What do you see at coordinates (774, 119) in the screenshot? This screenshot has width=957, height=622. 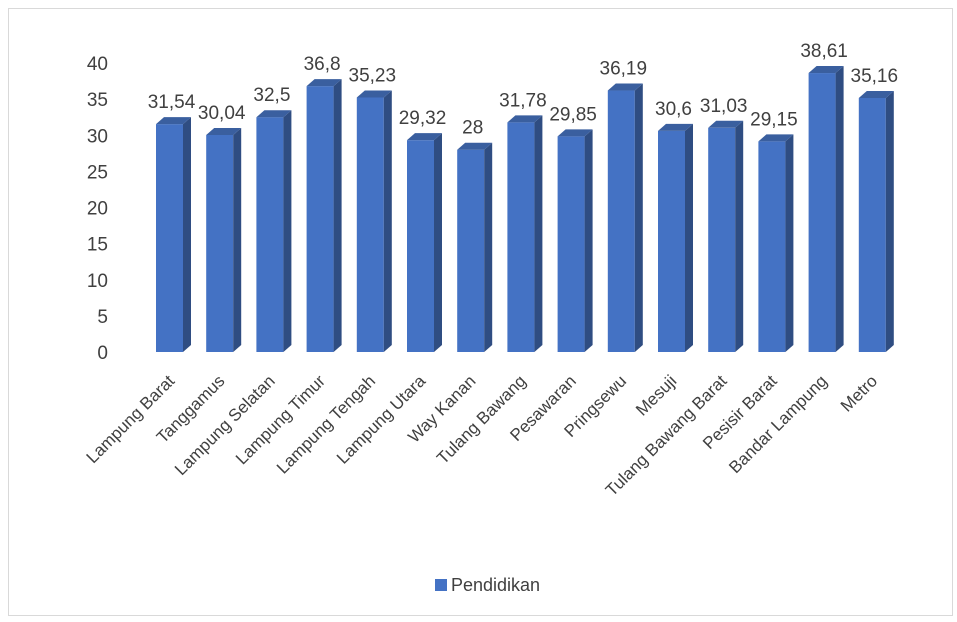 I see `data-label: 29,15` at bounding box center [774, 119].